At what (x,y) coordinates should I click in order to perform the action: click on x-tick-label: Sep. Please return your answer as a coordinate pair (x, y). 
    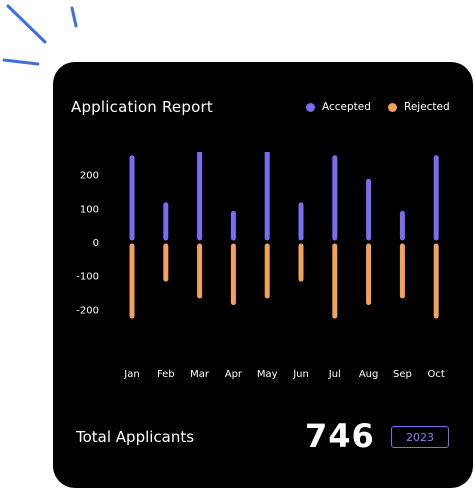
    Looking at the image, I should click on (402, 374).